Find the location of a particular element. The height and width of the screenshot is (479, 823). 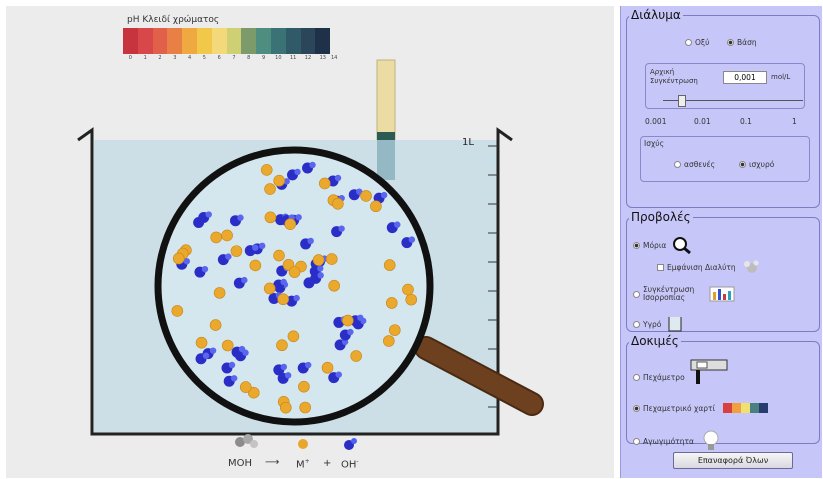

ph-scale-label-7: 7 is located at coordinates (234, 58).